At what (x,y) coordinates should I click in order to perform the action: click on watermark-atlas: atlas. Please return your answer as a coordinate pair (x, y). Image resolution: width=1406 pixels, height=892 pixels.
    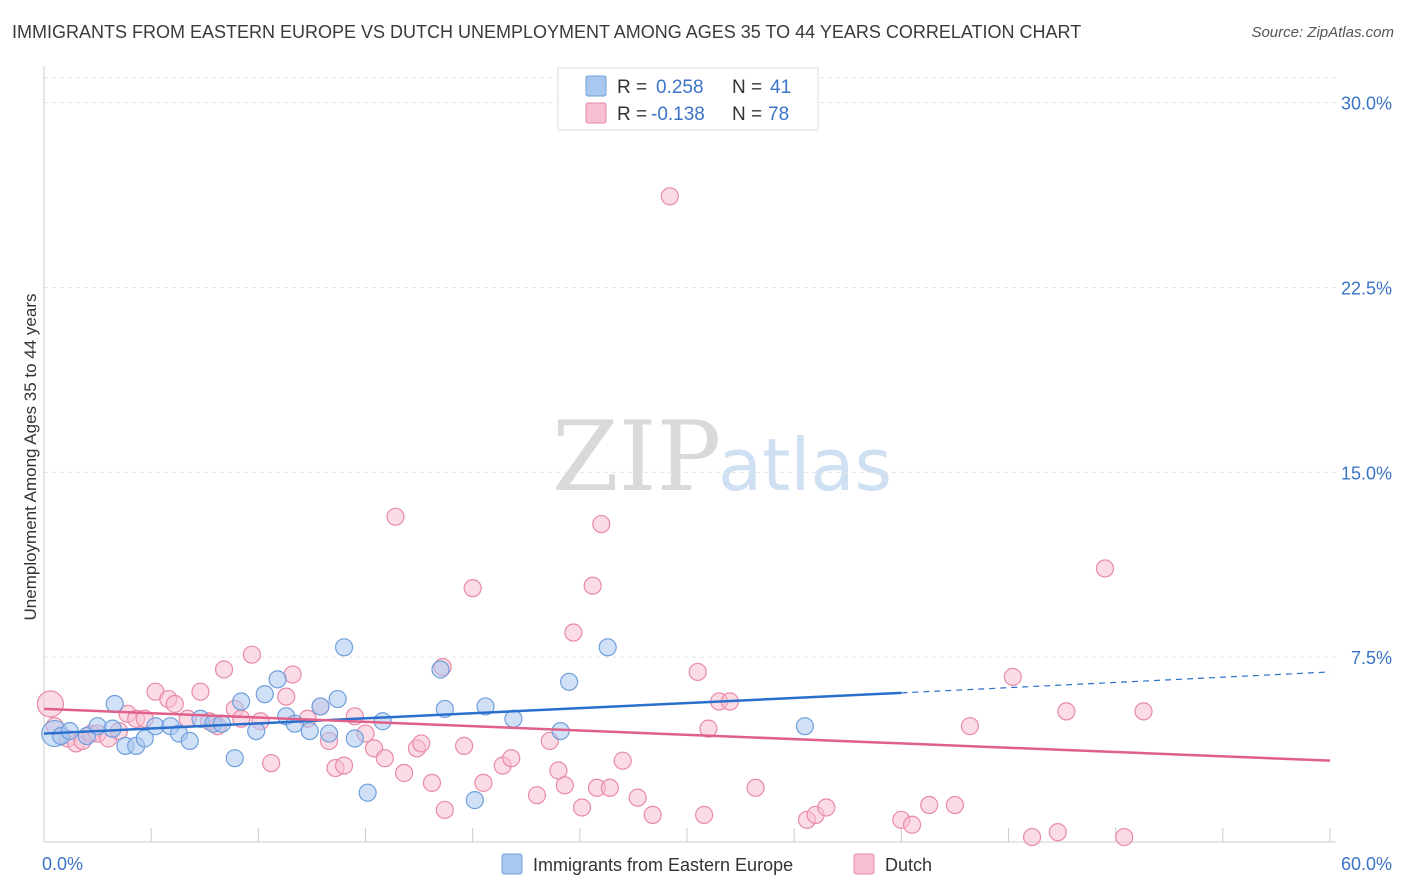
    Looking at the image, I should click on (805, 465).